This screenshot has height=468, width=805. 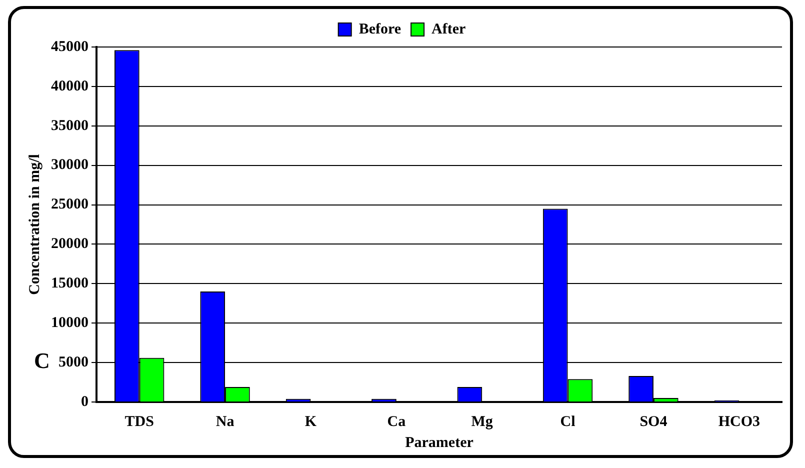 What do you see at coordinates (34, 224) in the screenshot?
I see `y-axis-title: Concentration in mg/l` at bounding box center [34, 224].